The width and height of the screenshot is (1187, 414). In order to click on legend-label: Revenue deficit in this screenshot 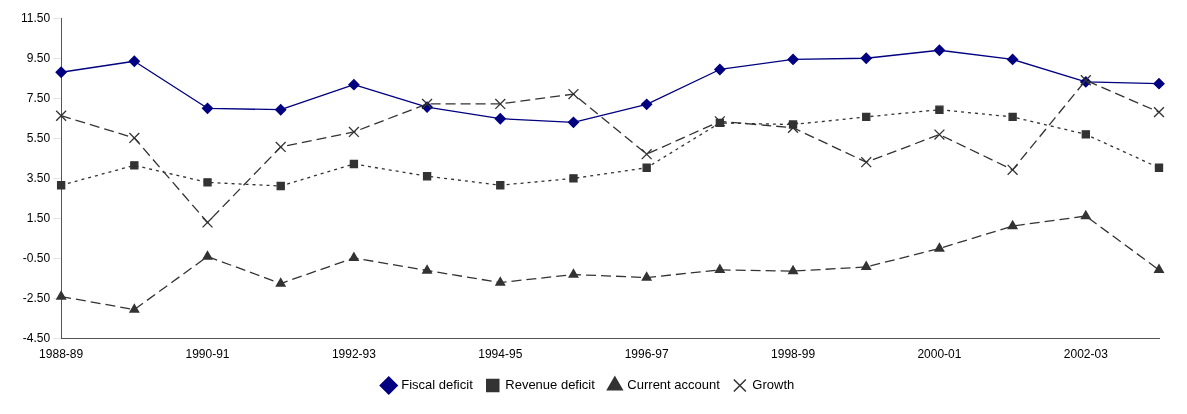, I will do `click(550, 385)`.